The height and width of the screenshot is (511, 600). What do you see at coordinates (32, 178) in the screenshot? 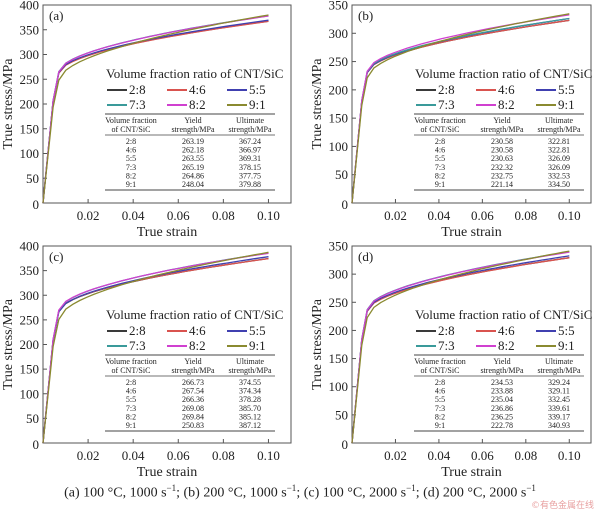
I see `y-tick-label: 50` at bounding box center [32, 178].